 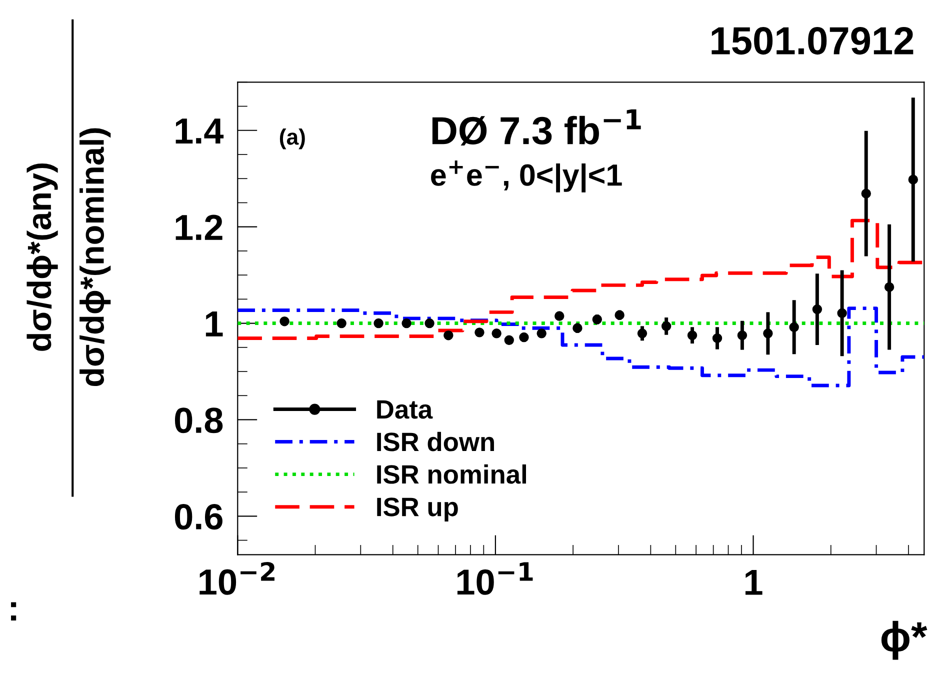 I want to click on annotation: e$^{+}$e$^{−}$, 0<|y|<1, so click(x=526, y=176).